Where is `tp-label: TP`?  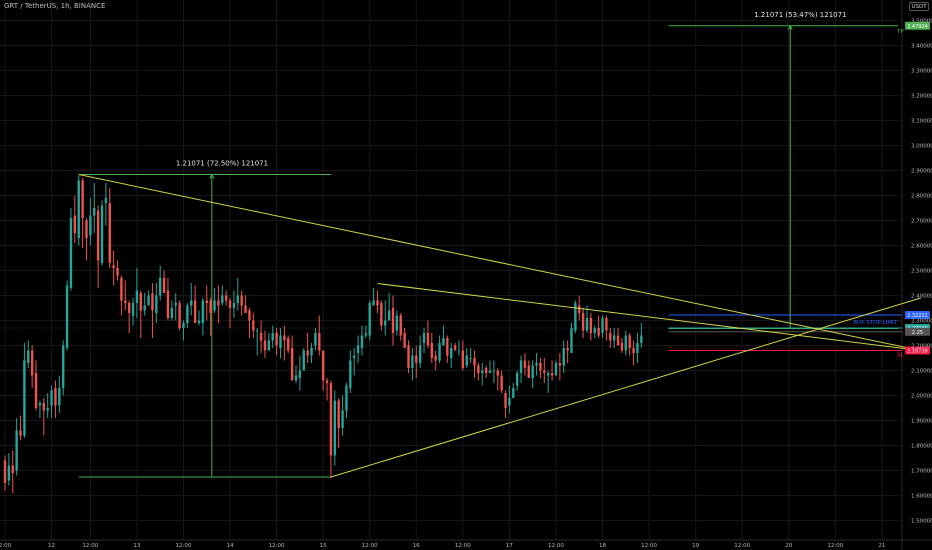
tp-label: TP is located at coordinates (900, 32).